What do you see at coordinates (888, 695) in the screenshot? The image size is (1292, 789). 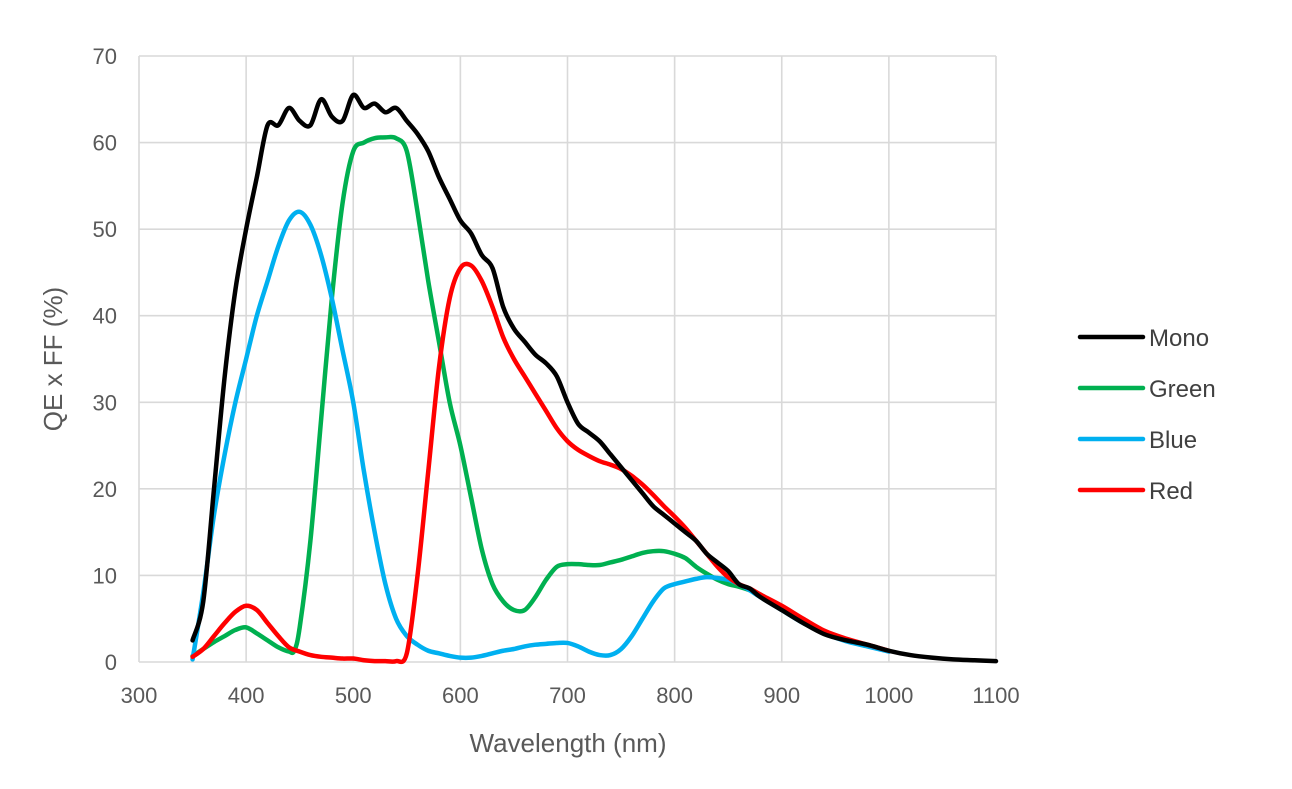 I see `x-tick-label: 1000` at bounding box center [888, 695].